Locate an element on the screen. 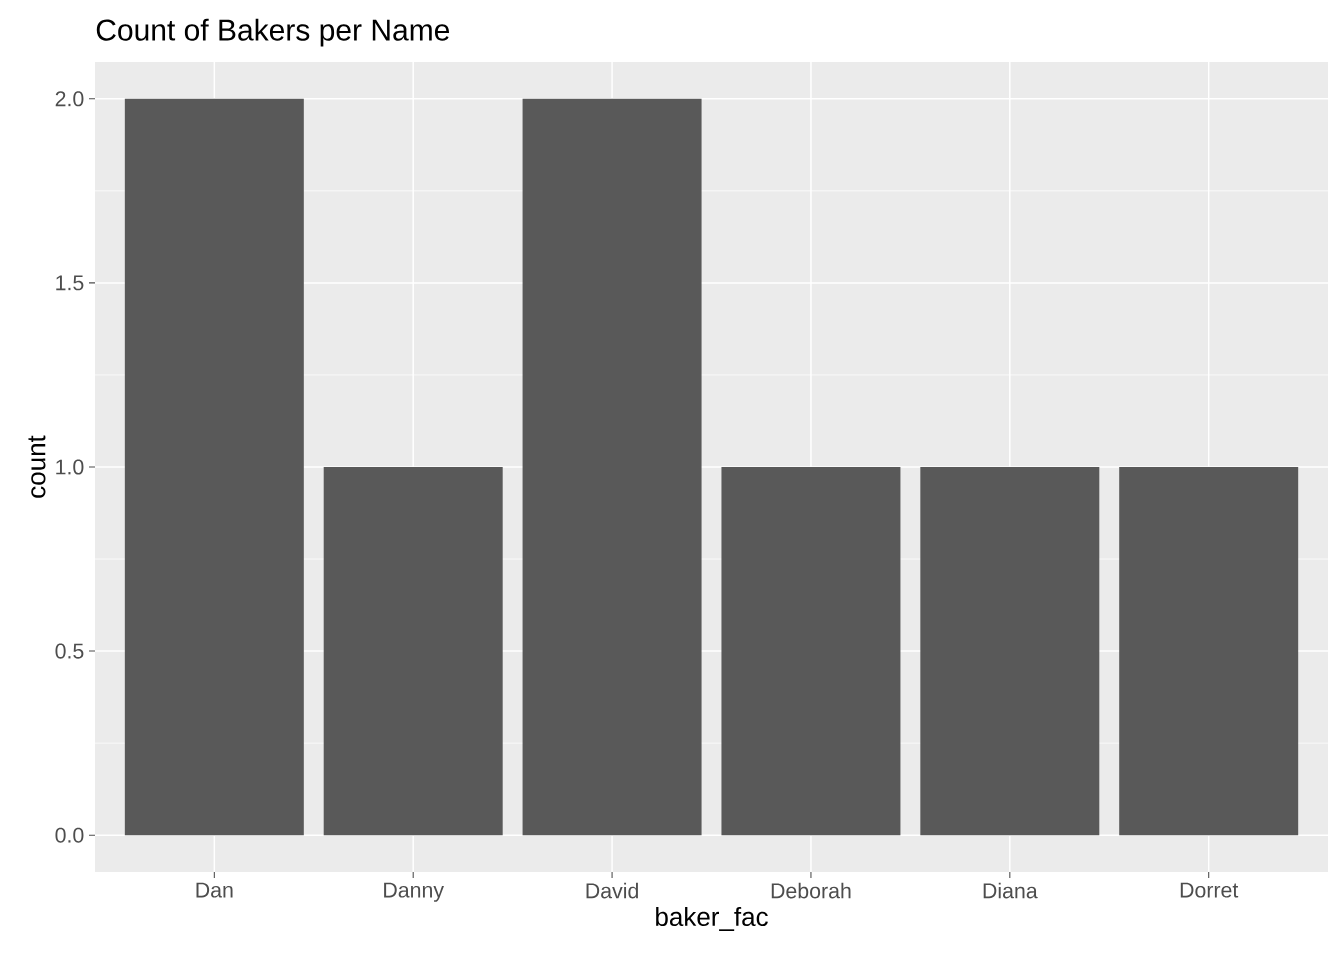  x-tick-label: Diana is located at coordinates (1010, 890).